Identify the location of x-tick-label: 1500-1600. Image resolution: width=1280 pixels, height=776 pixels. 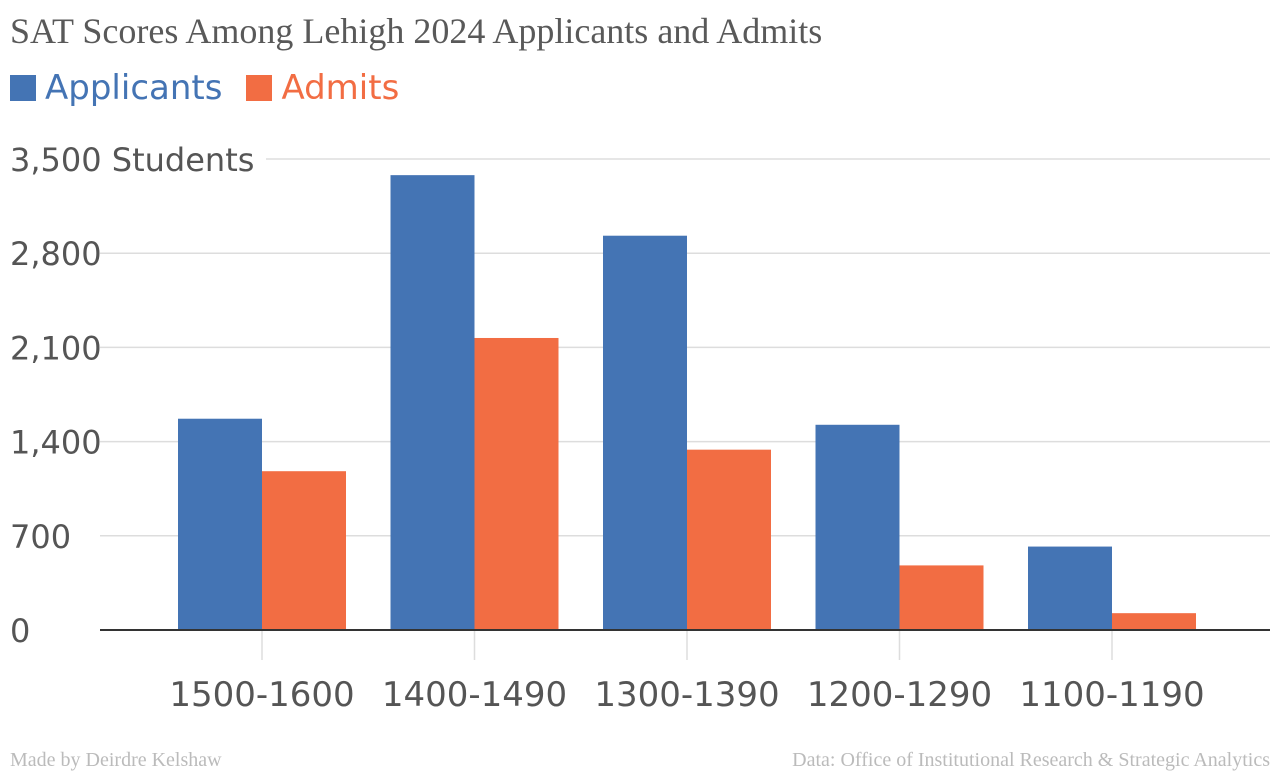
(261, 695).